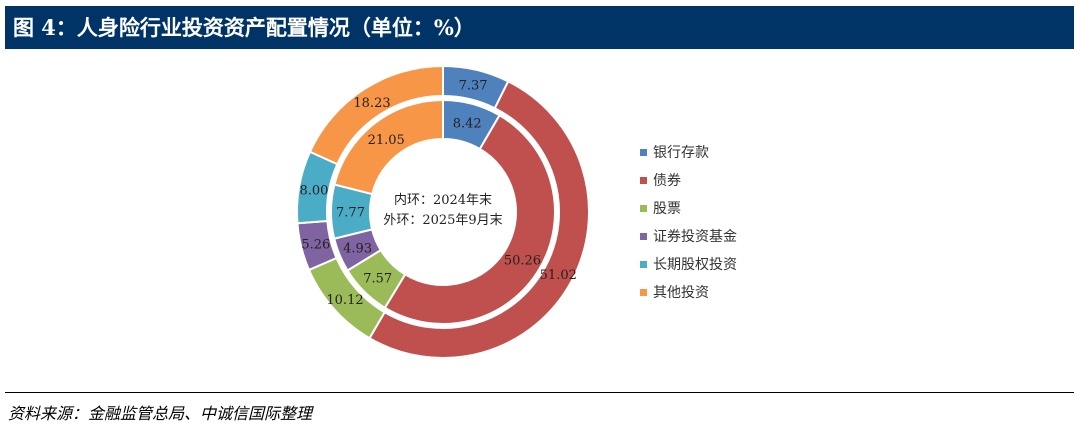 The height and width of the screenshot is (433, 1080). What do you see at coordinates (539, 392) in the screenshot?
I see `divider` at bounding box center [539, 392].